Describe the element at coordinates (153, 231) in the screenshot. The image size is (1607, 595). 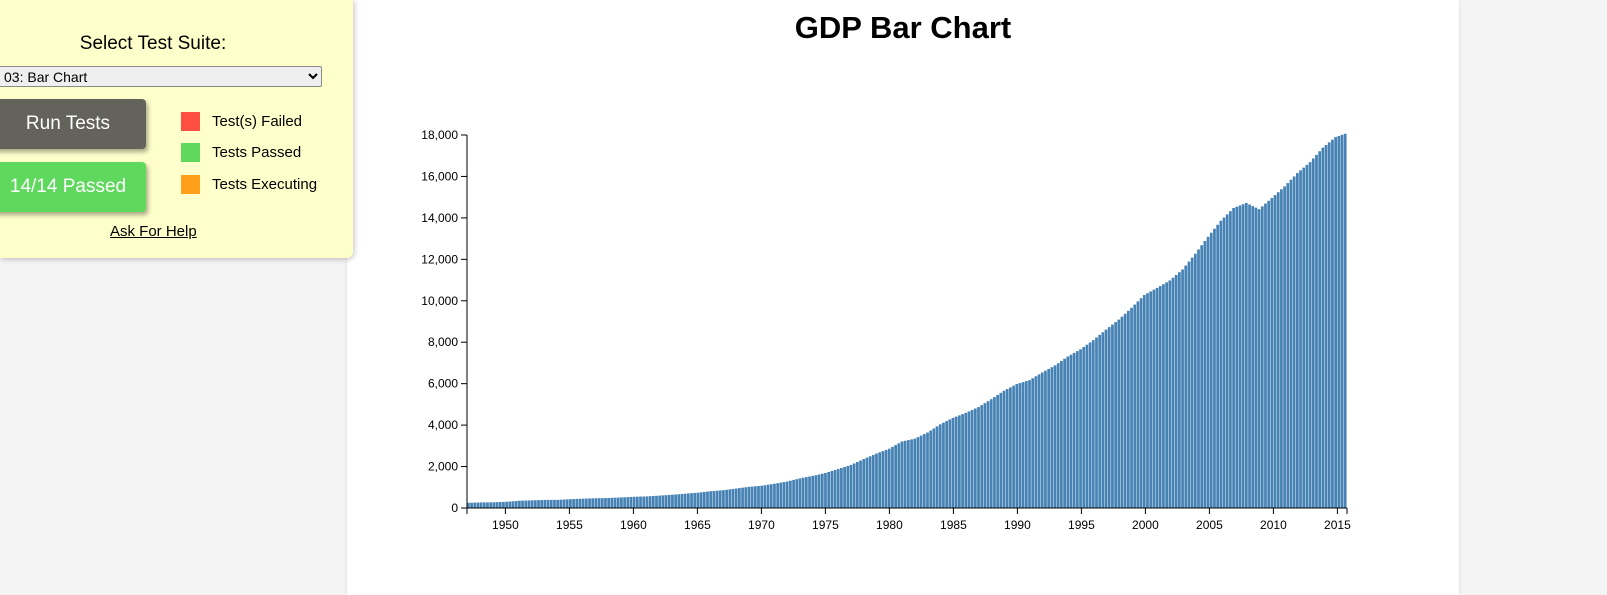
I see `ask-for-help-link: Ask For Help` at that location.